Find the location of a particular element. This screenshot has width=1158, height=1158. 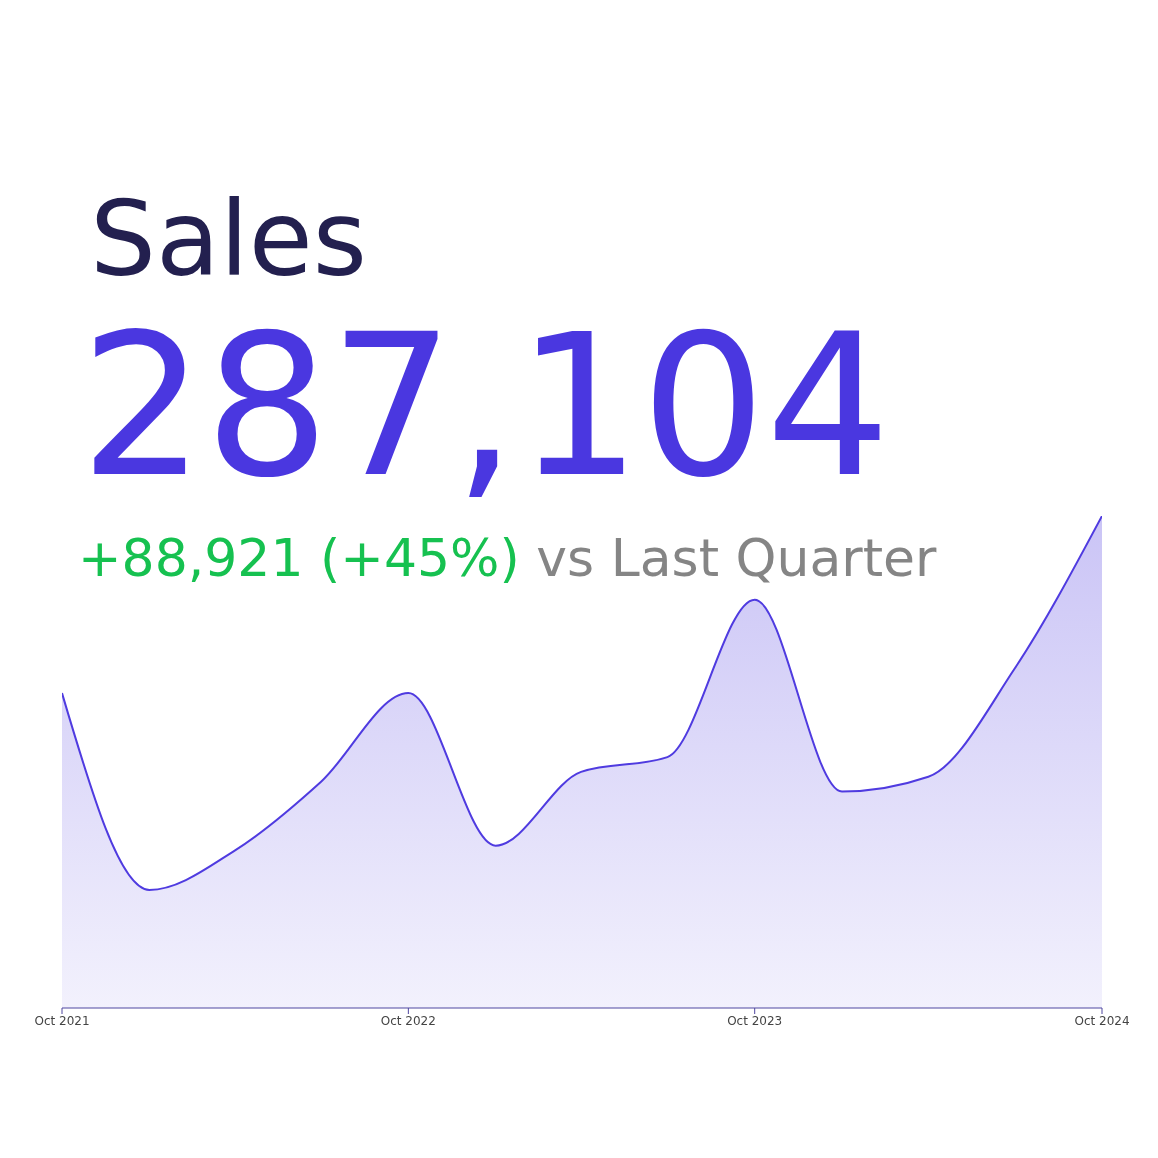

annotation: +88,921 (+45%) is located at coordinates (299, 558).